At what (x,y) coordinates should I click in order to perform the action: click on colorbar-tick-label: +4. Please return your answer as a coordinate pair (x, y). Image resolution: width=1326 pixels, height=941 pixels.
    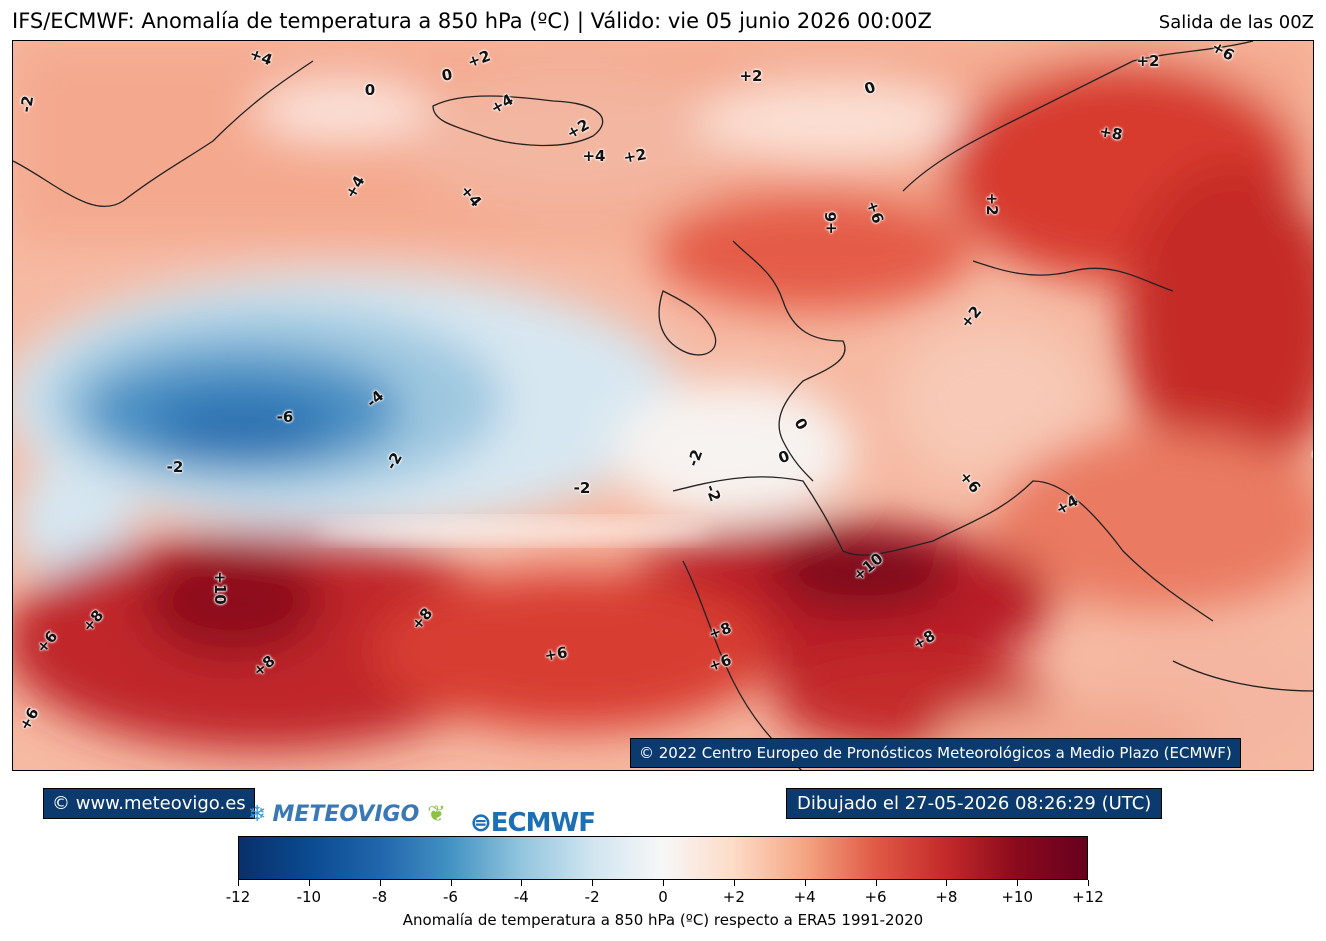
    Looking at the image, I should click on (804, 897).